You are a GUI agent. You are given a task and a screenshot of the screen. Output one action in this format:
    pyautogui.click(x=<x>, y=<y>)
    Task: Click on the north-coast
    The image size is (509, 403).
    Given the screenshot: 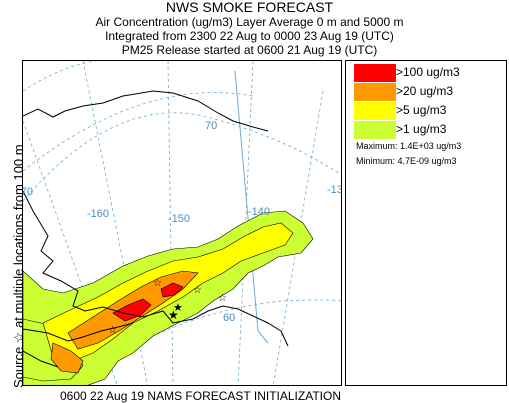 What is the action you would take?
    pyautogui.click(x=146, y=111)
    